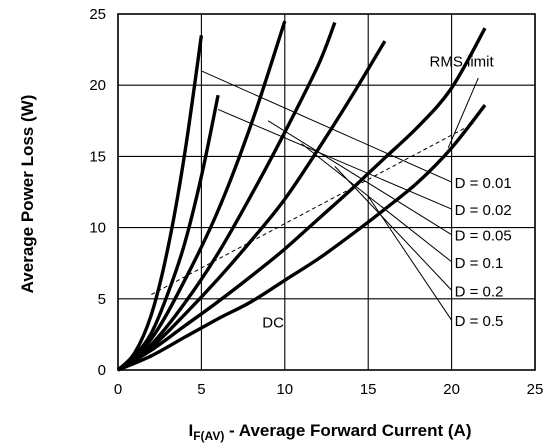 Image resolution: width=550 pixels, height=446 pixels. What do you see at coordinates (347, 430) in the screenshot?
I see `x-axis-title-rest: - Average Forward Current (A)` at bounding box center [347, 430].